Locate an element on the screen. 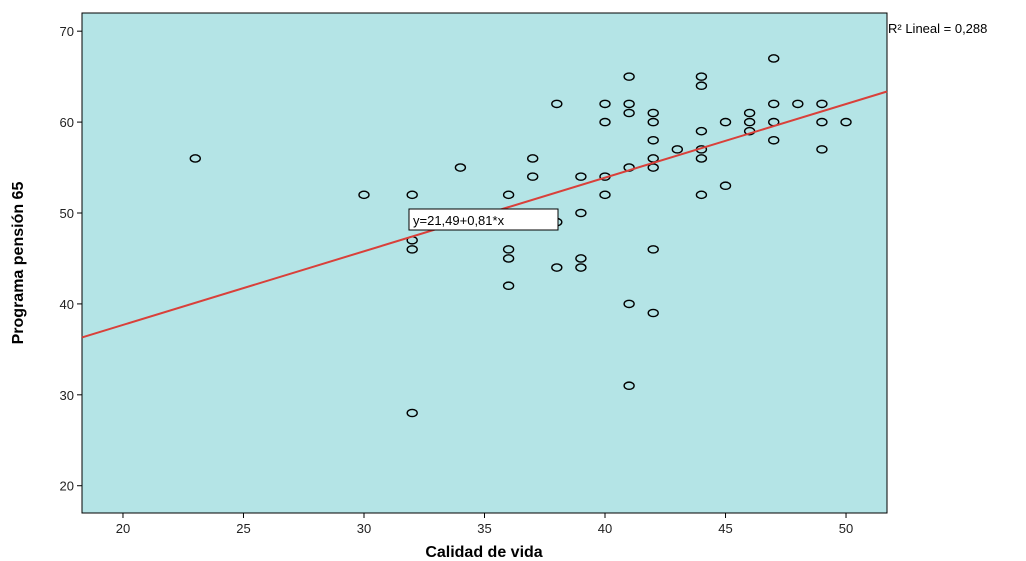 The height and width of the screenshot is (561, 1026). x-tick-label: 50 is located at coordinates (846, 528).